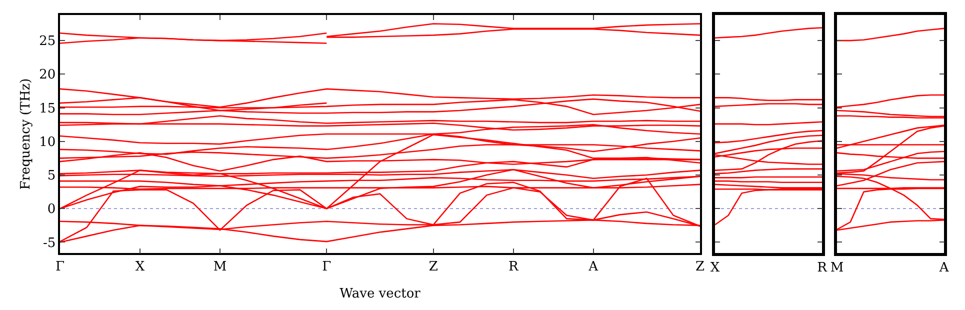  I want to click on y-axis-title: Frequency (THz), so click(26, 134).